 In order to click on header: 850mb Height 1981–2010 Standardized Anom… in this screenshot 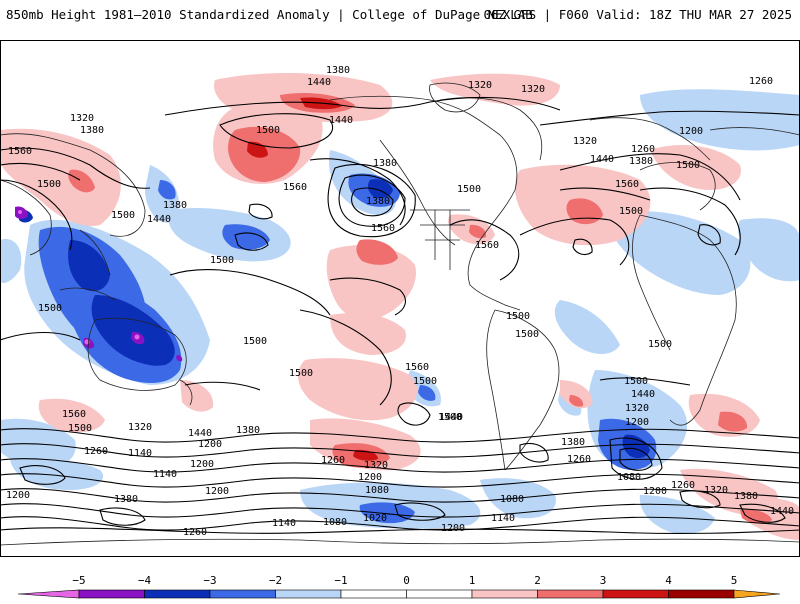, I will do `click(400, 15)`.